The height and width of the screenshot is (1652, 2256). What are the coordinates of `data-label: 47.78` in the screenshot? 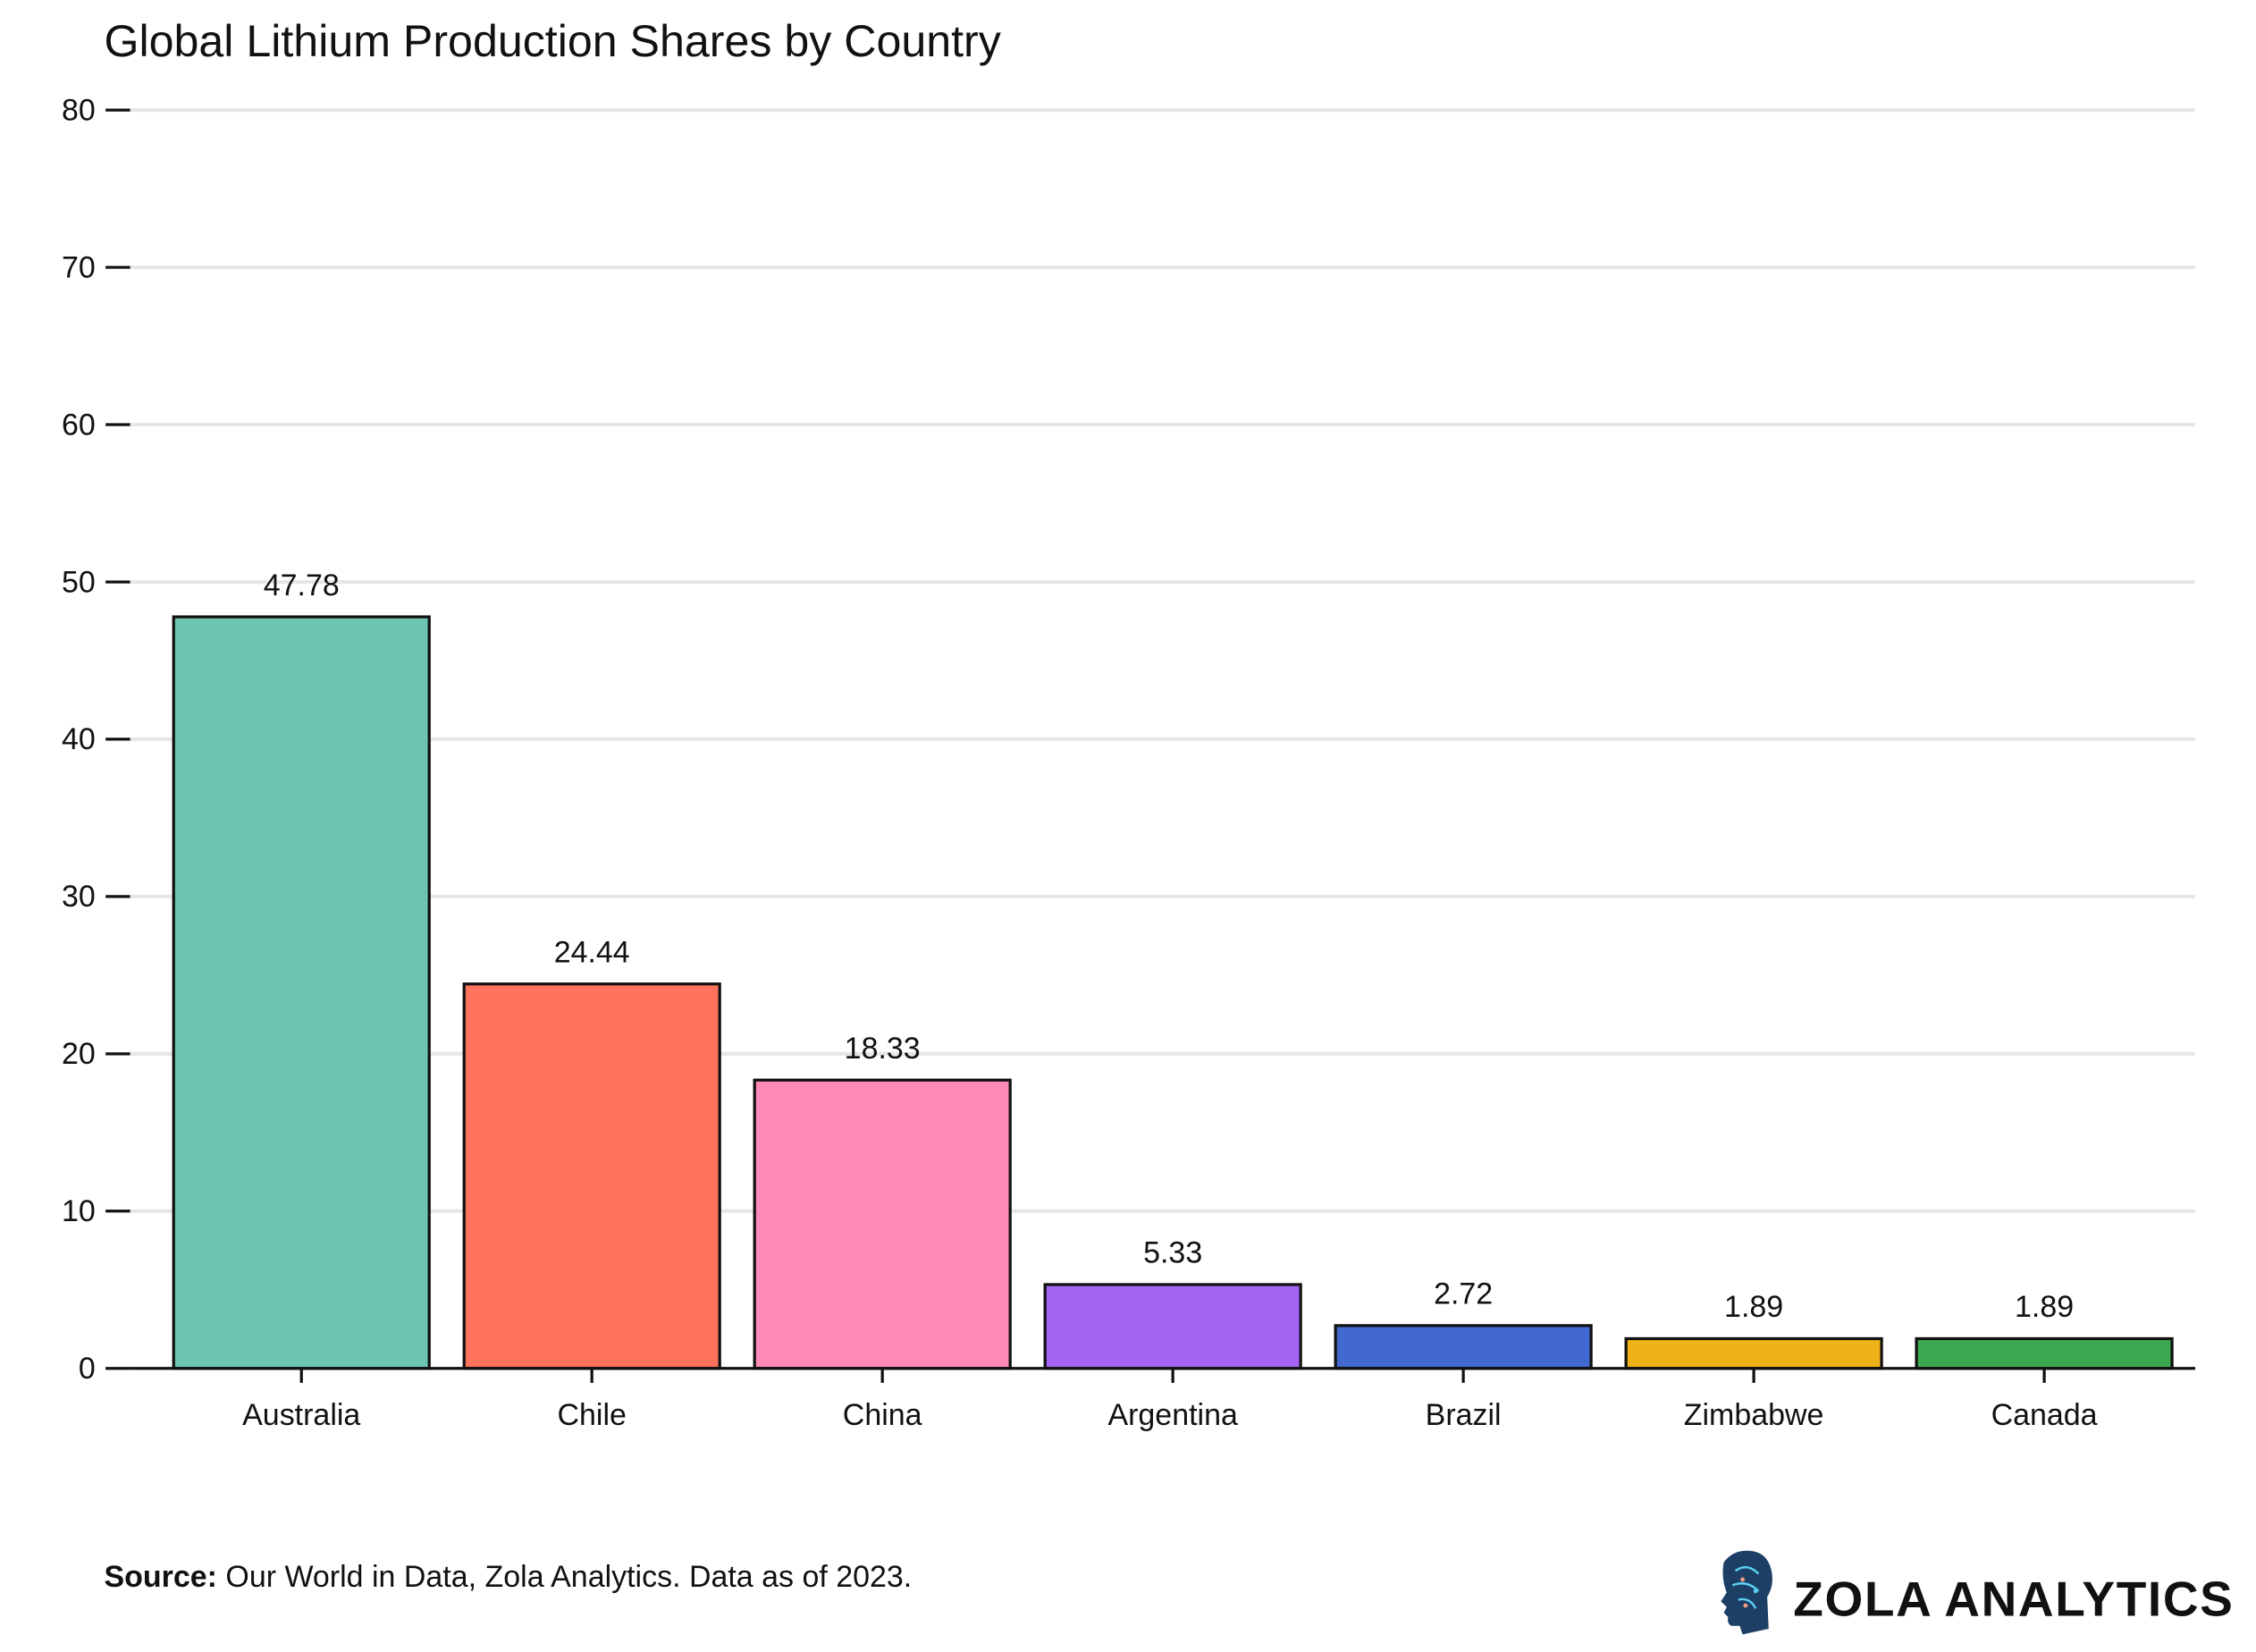 It's located at (302, 586).